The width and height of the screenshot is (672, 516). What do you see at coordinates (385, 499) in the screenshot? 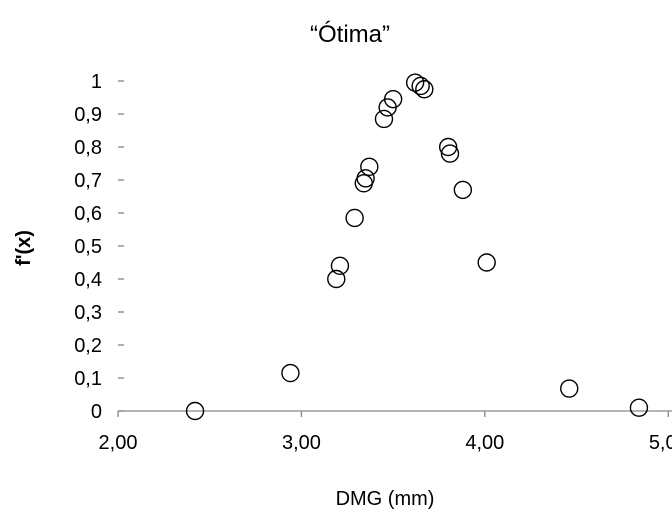
I see `x-axis-title: DMG (mm)` at bounding box center [385, 499].